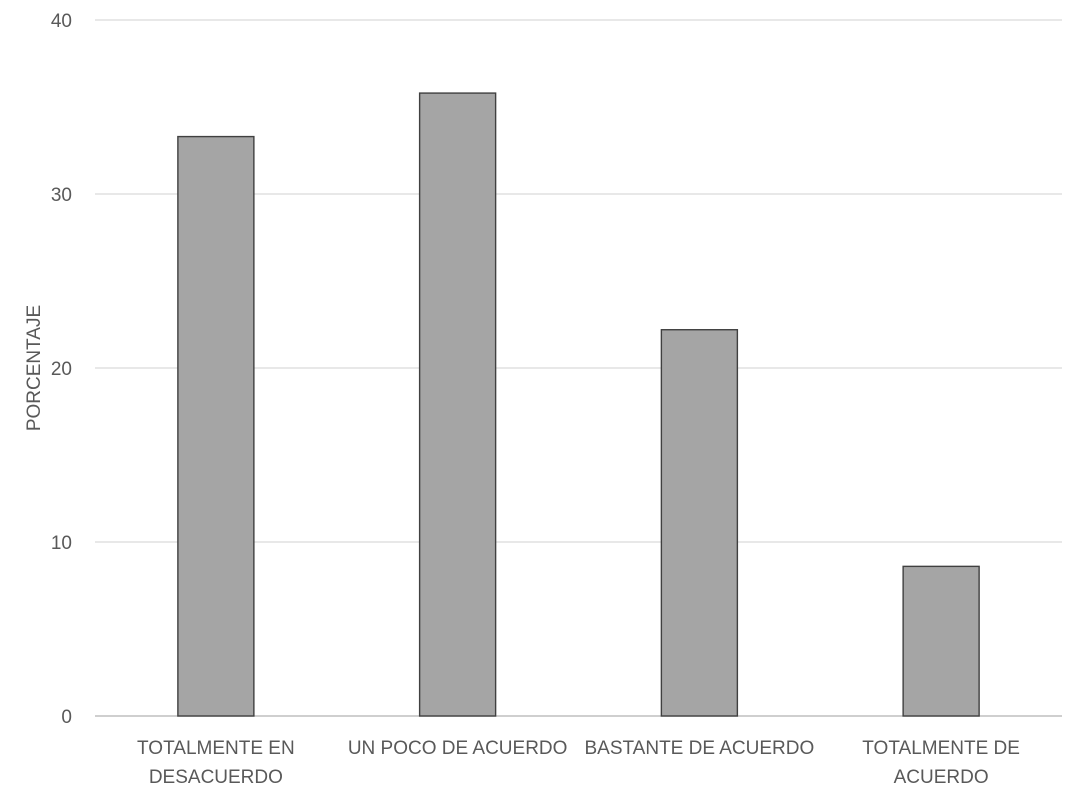  I want to click on x-tick-label: TOTALMENTE DE ACUERDO, so click(941, 762).